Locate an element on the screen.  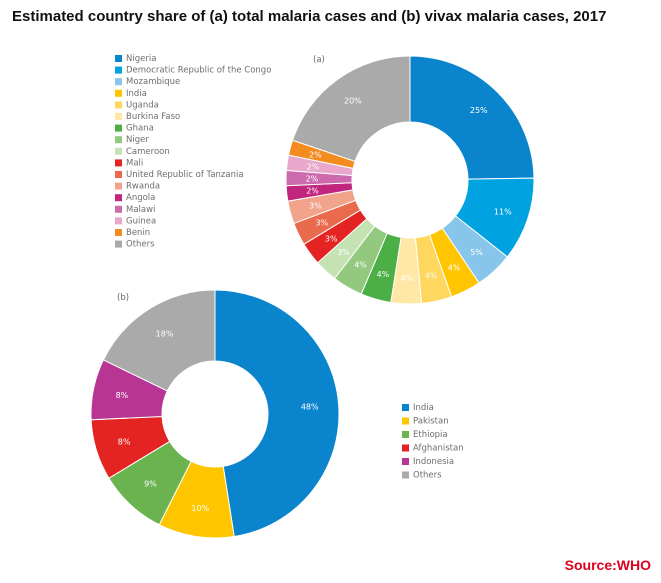
legend-item-burkina-faso: Burkina Faso is located at coordinates (147, 117).